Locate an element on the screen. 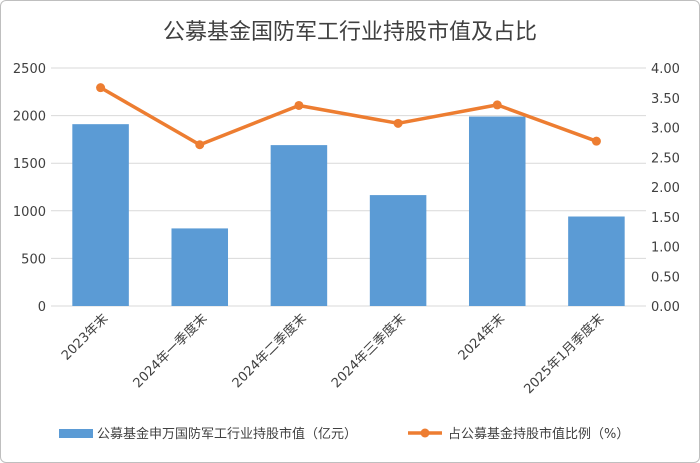 Image resolution: width=700 pixels, height=463 pixels. y-left-tick-label: 1000 is located at coordinates (29, 212).